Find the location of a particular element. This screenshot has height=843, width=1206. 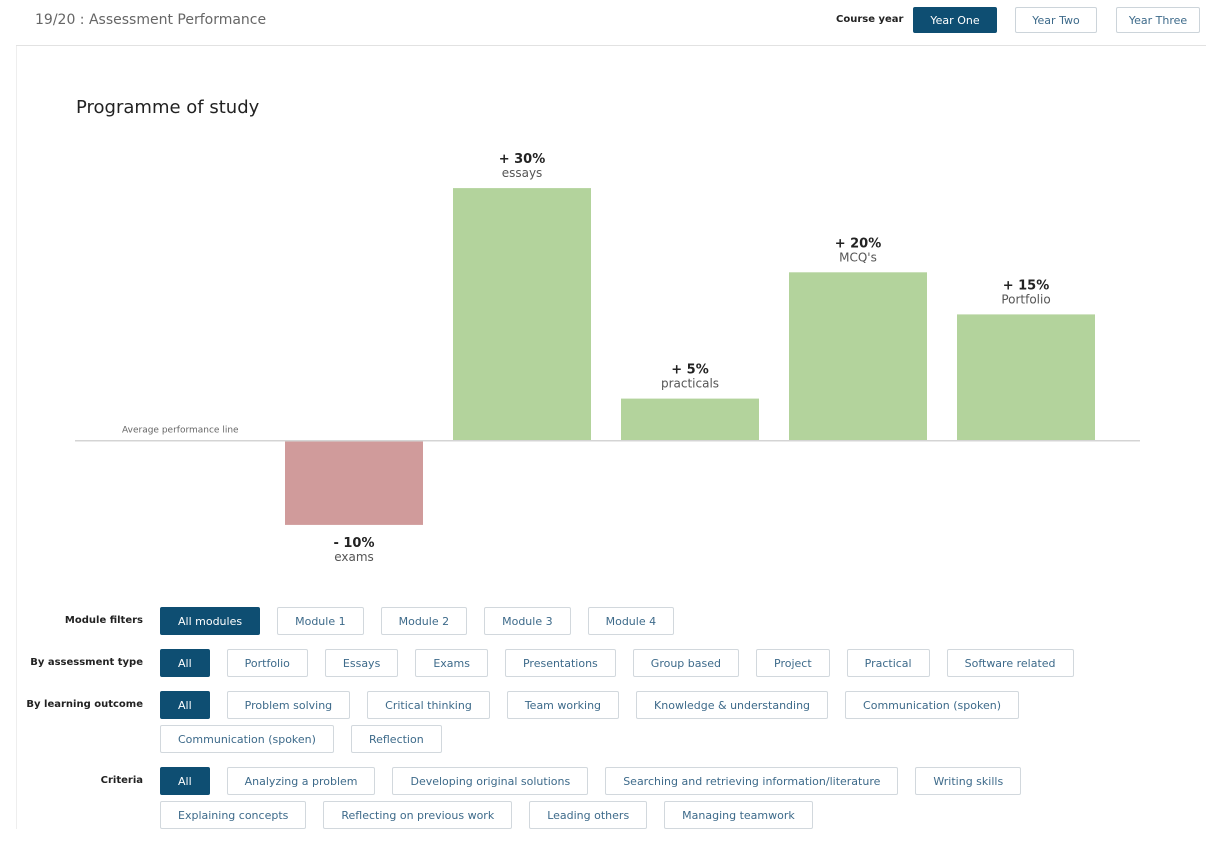

category-label: essays is located at coordinates (522, 173).